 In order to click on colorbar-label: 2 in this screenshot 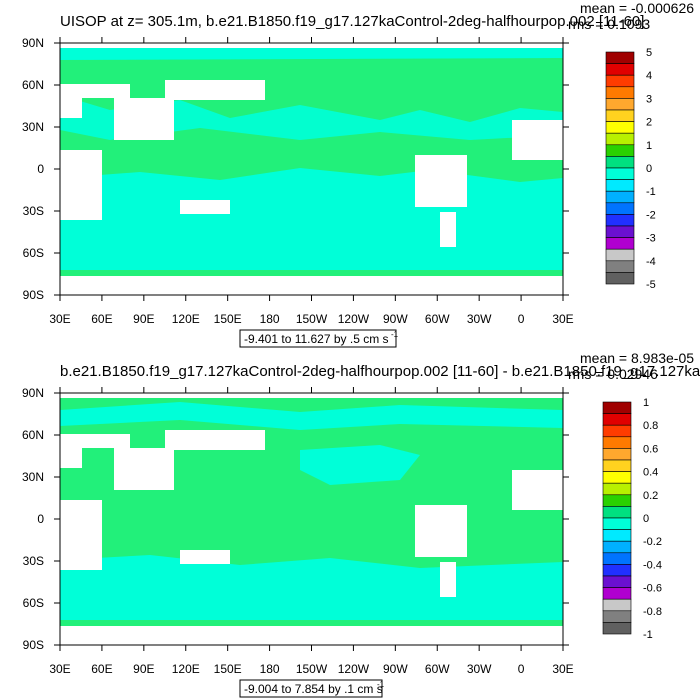, I will do `click(649, 123)`.